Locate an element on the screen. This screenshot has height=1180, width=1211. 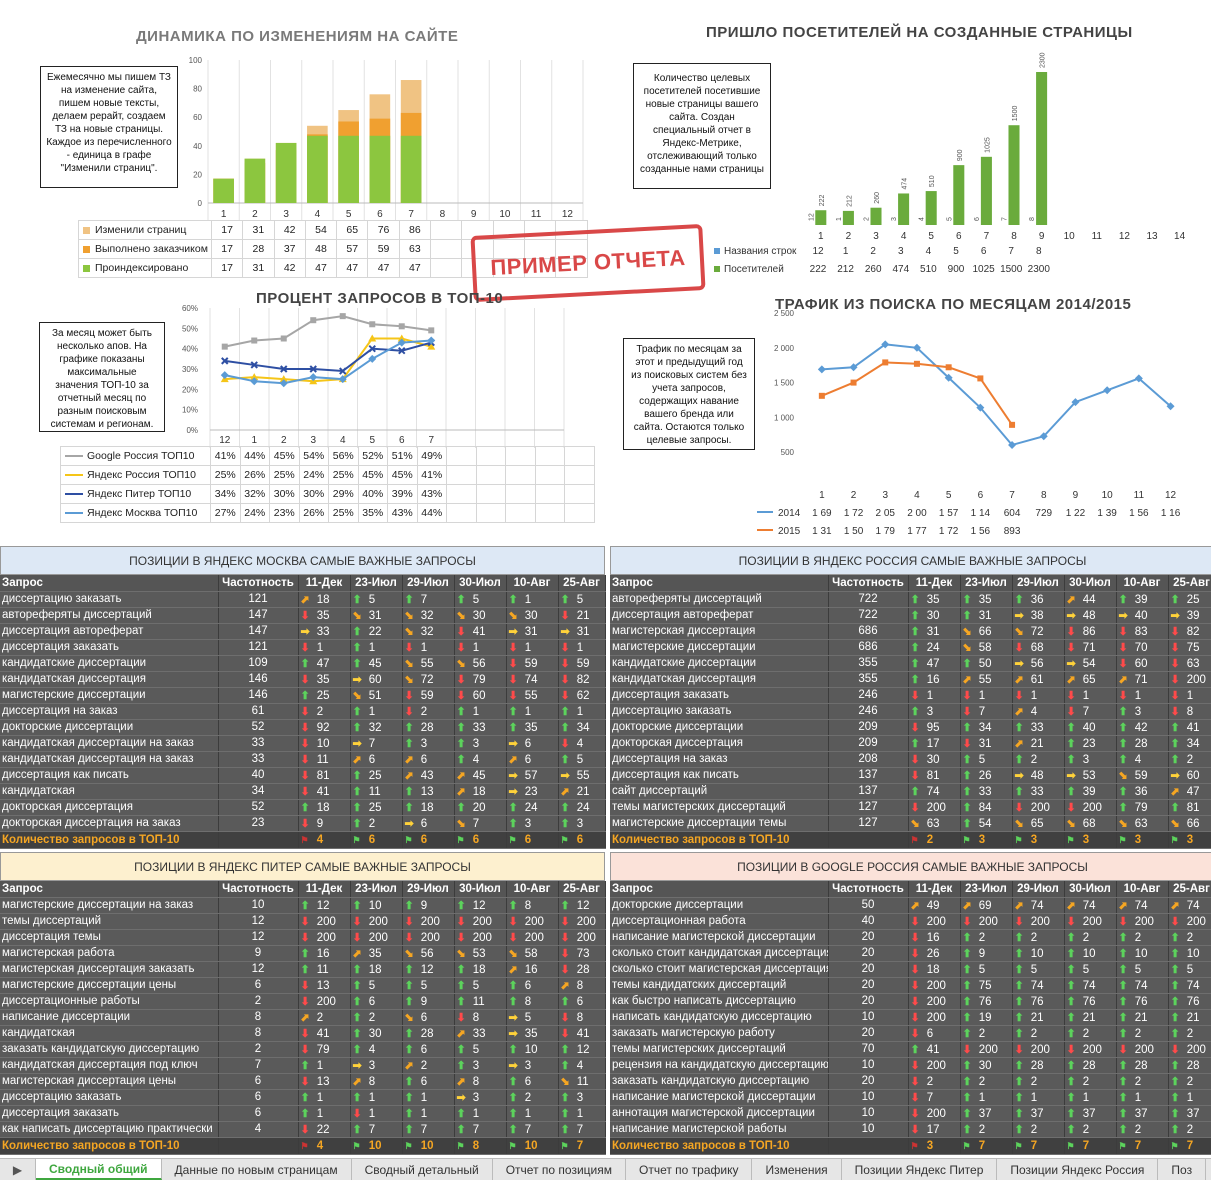
sheet-tab: Данные по новым страницам is located at coordinates (257, 1169).